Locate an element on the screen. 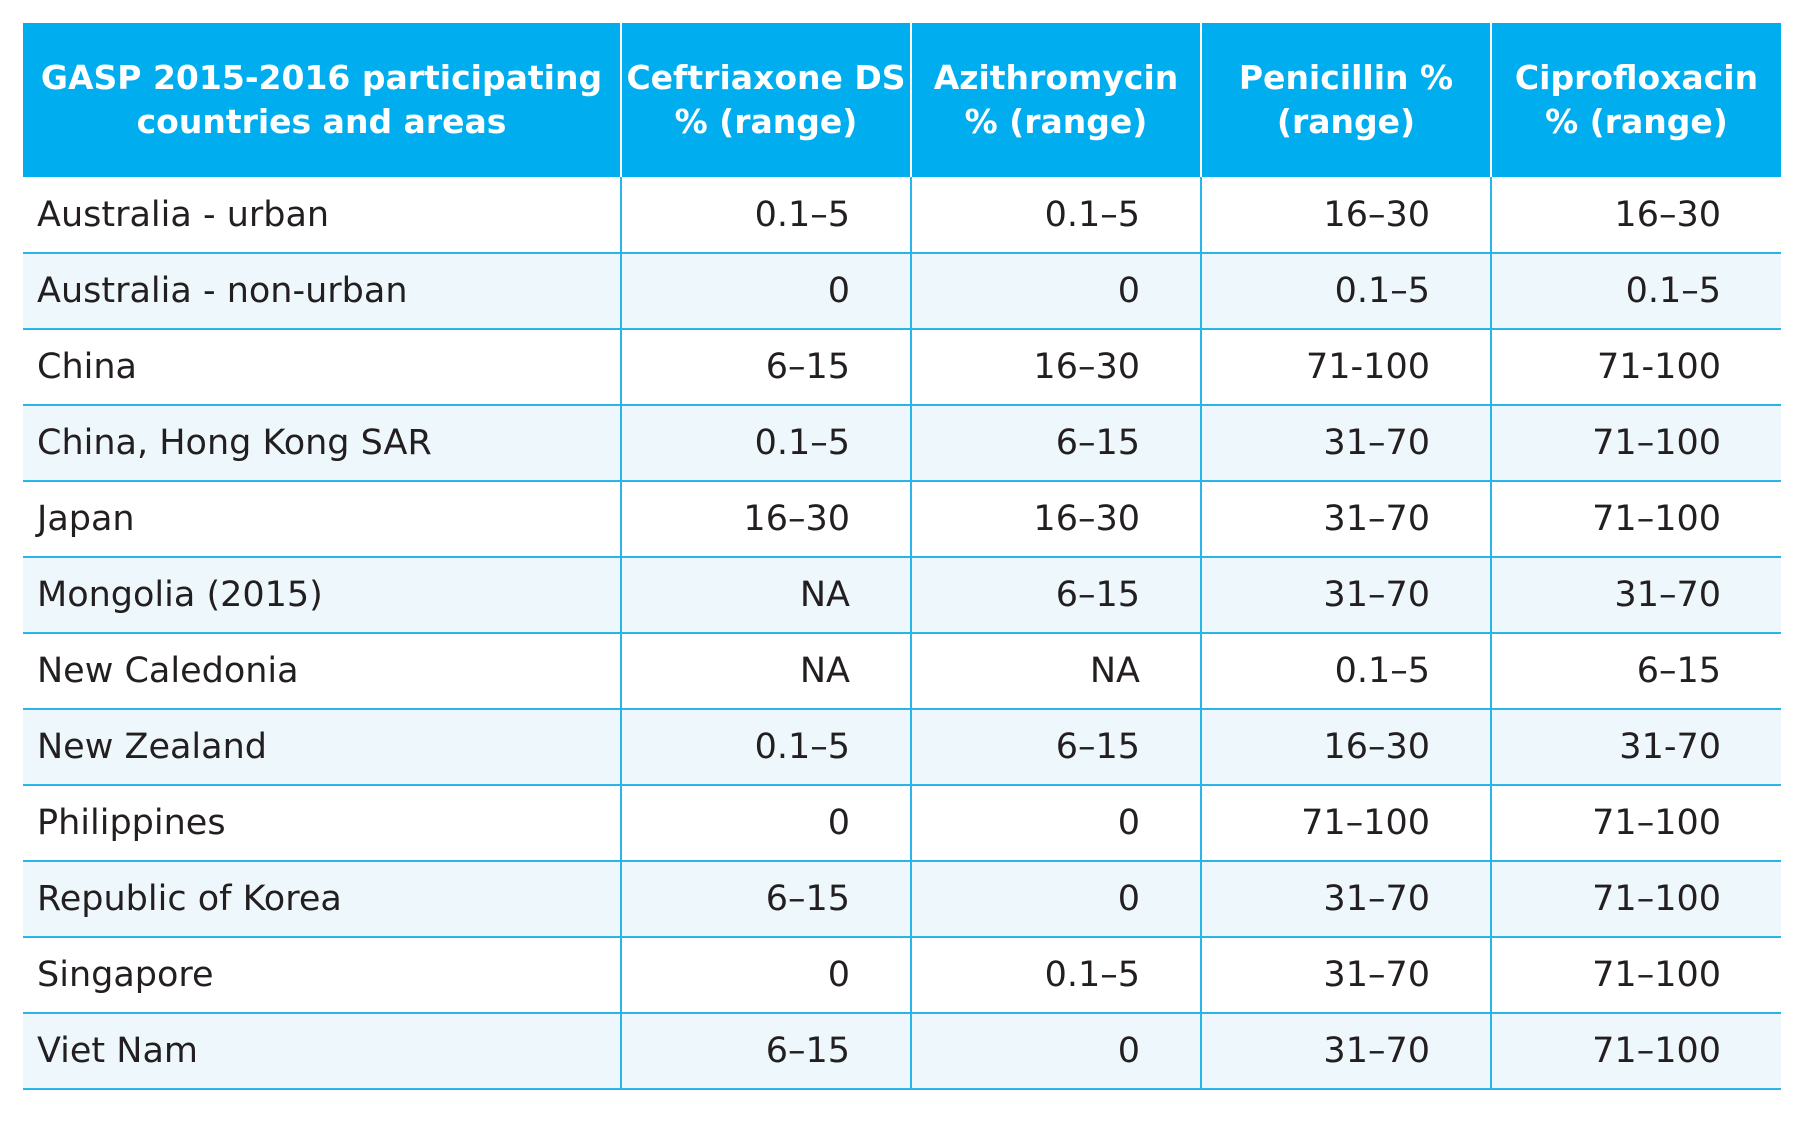  country-cell: China, Hong Kong SAR is located at coordinates (322, 443).